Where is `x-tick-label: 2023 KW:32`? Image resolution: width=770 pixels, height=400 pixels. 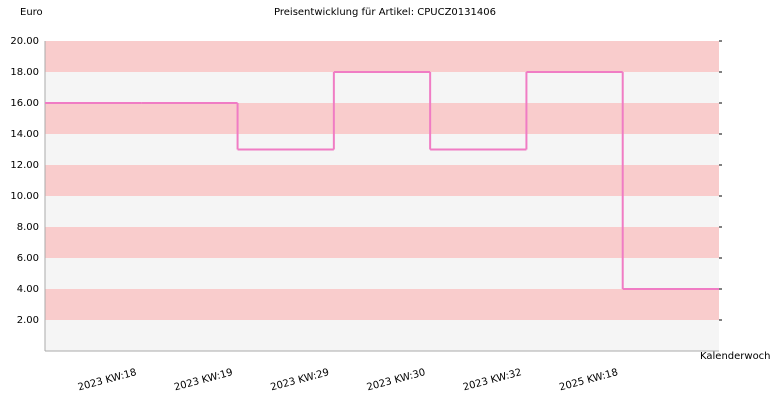
x-tick-label: 2023 KW:32 is located at coordinates (492, 380).